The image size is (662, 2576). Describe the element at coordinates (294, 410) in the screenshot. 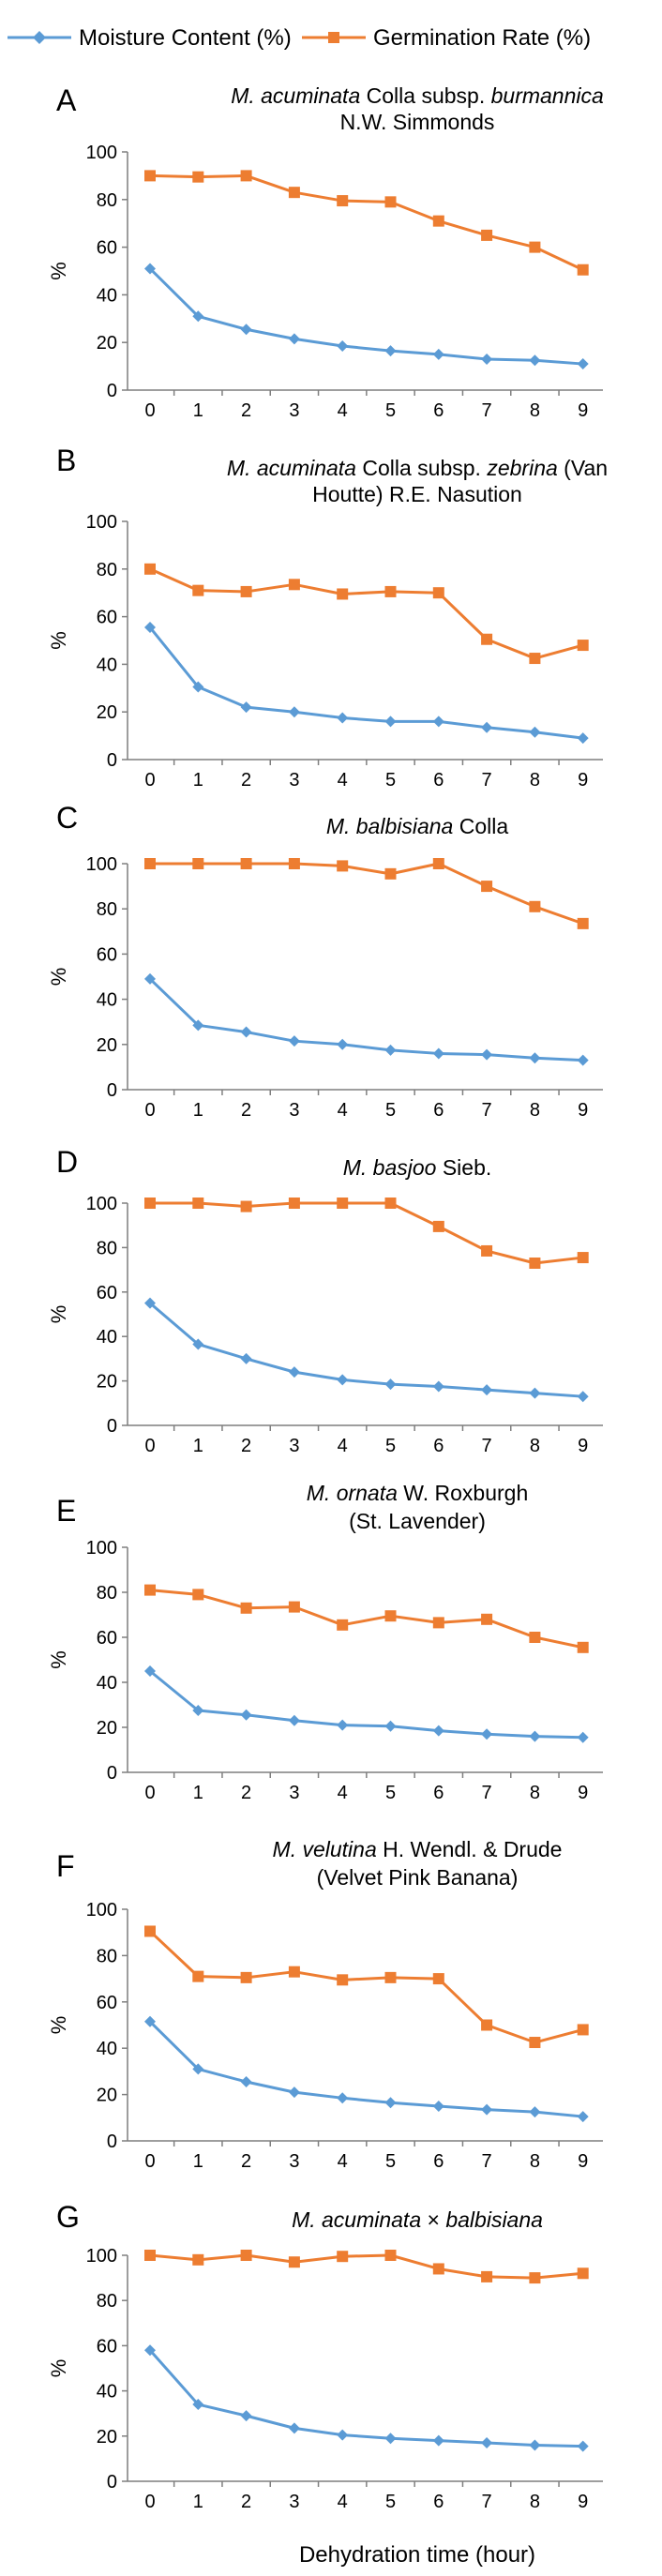

I see `x-tick-label: 3` at that location.